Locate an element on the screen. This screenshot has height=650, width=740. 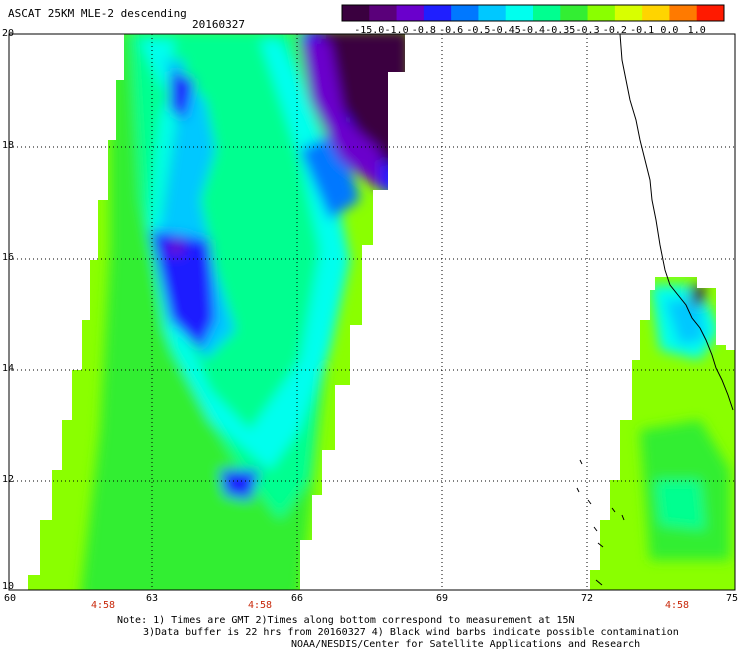
x-tick-60: 60 is located at coordinates (10, 598).